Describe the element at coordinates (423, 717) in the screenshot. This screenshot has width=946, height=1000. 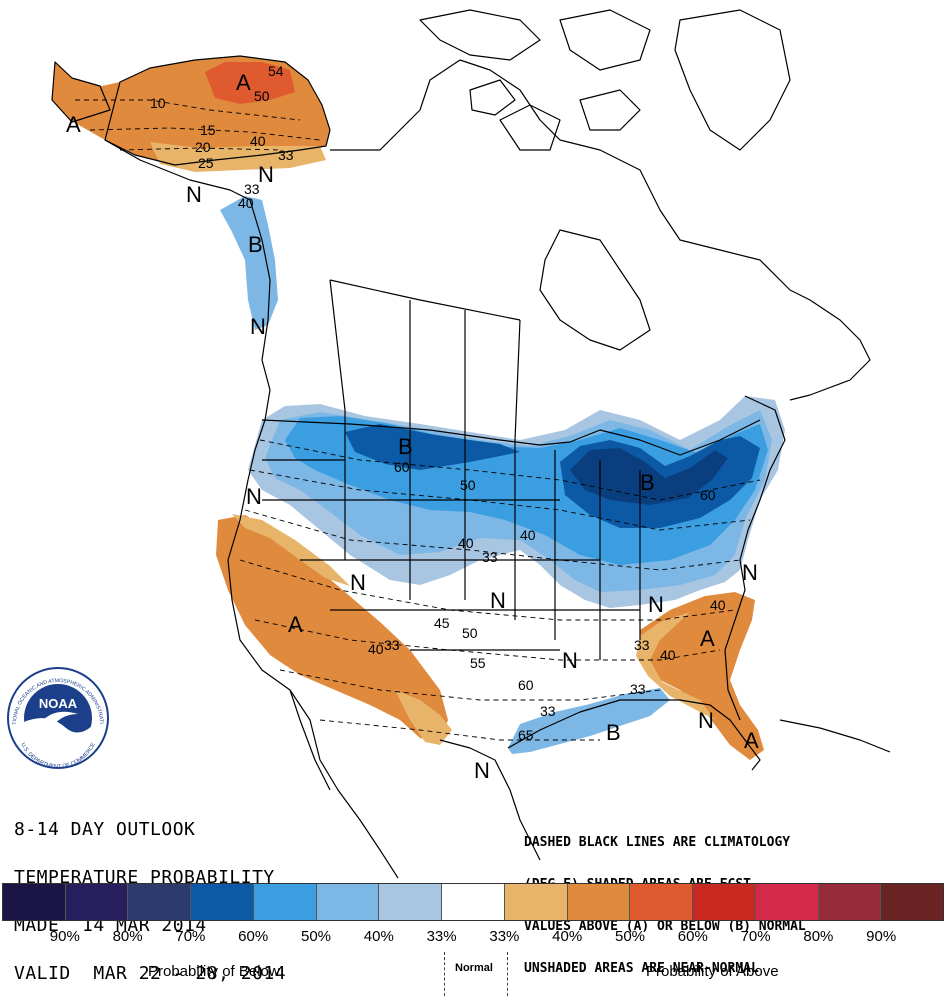
I see `sw-above-light2` at that location.